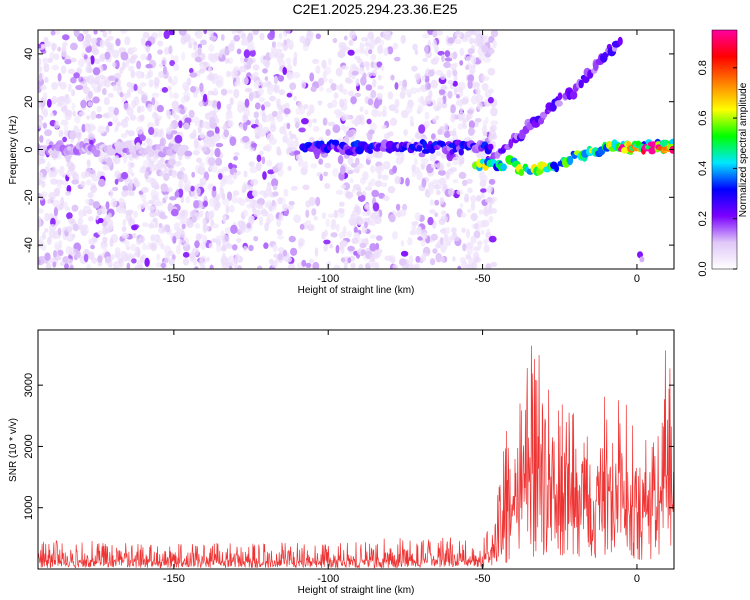  Describe the element at coordinates (703, 168) in the screenshot. I see `colorbar-tick-label: 0.4` at that location.